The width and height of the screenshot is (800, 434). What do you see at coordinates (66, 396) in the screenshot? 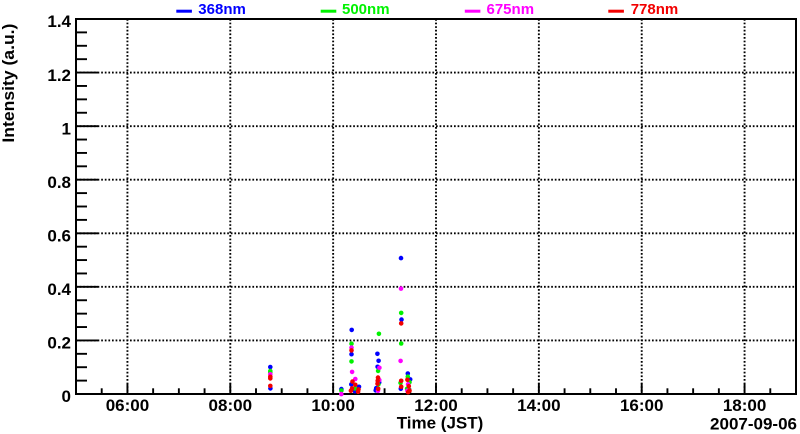
I see `svg-text: 0` at bounding box center [66, 396].